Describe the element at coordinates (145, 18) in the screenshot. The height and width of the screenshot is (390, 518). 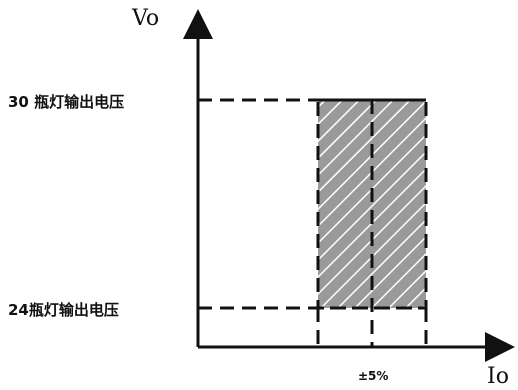
I see `y-axis-title: Vo` at that location.